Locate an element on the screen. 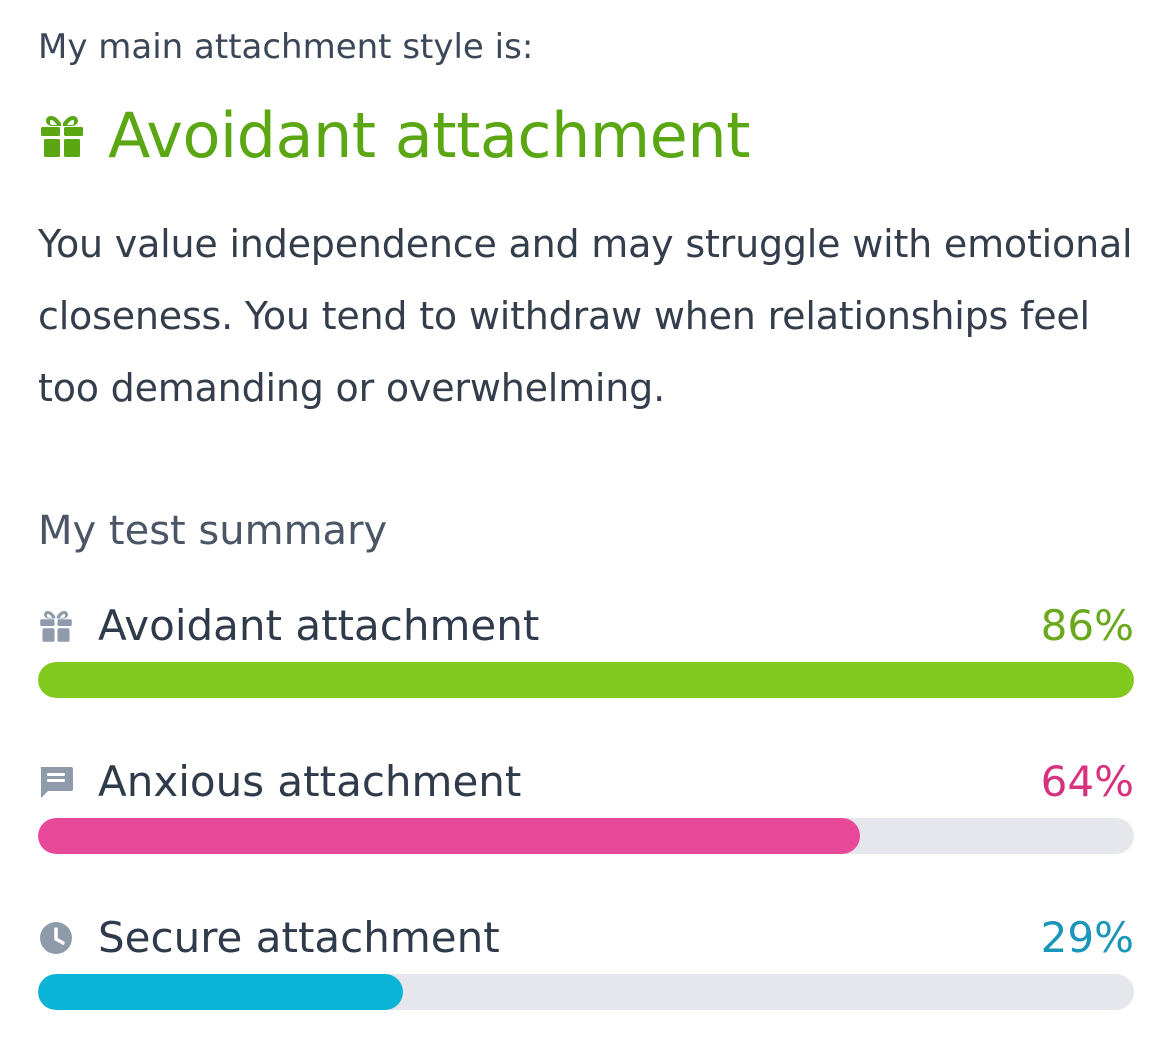  main-style-intro: My main attachment style is: is located at coordinates (286, 47).